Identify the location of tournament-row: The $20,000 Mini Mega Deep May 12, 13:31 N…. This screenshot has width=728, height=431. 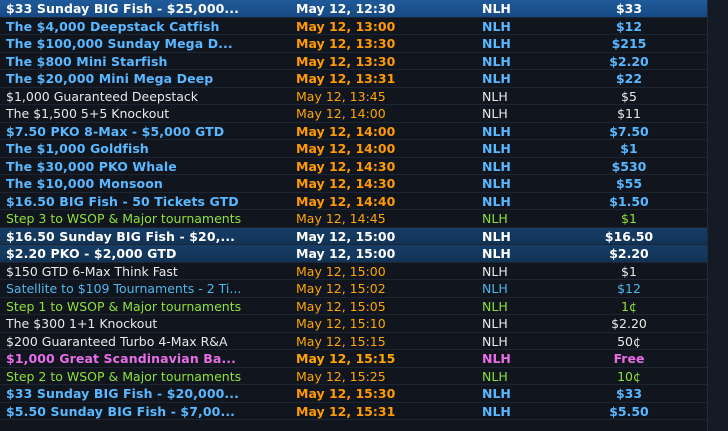
(364, 79).